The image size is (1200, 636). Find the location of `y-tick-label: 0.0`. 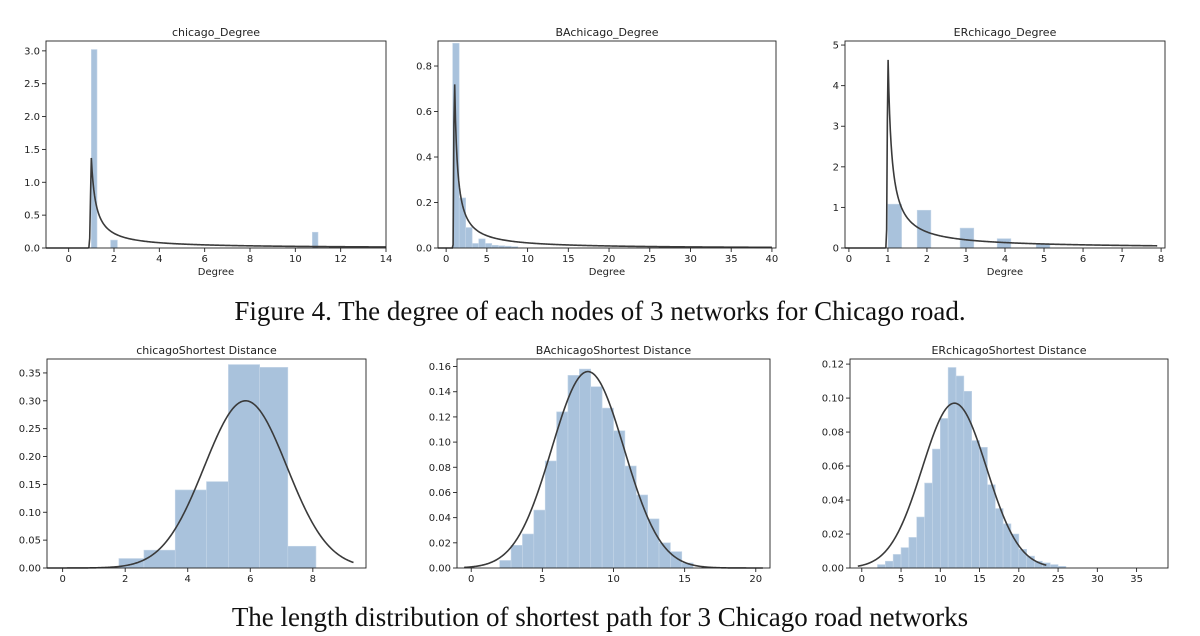

y-tick-label: 0.0 is located at coordinates (424, 249).